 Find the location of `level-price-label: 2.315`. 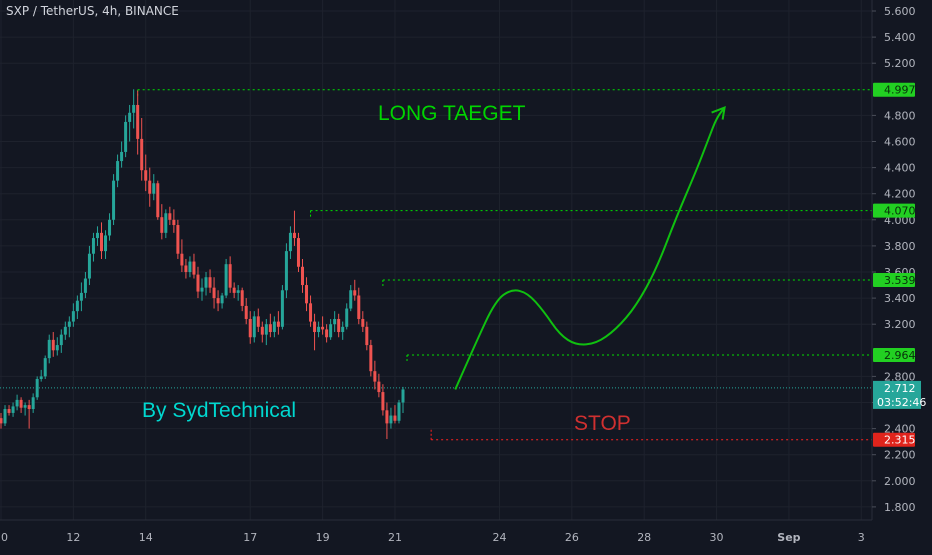

level-price-label: 2.315 is located at coordinates (900, 440).